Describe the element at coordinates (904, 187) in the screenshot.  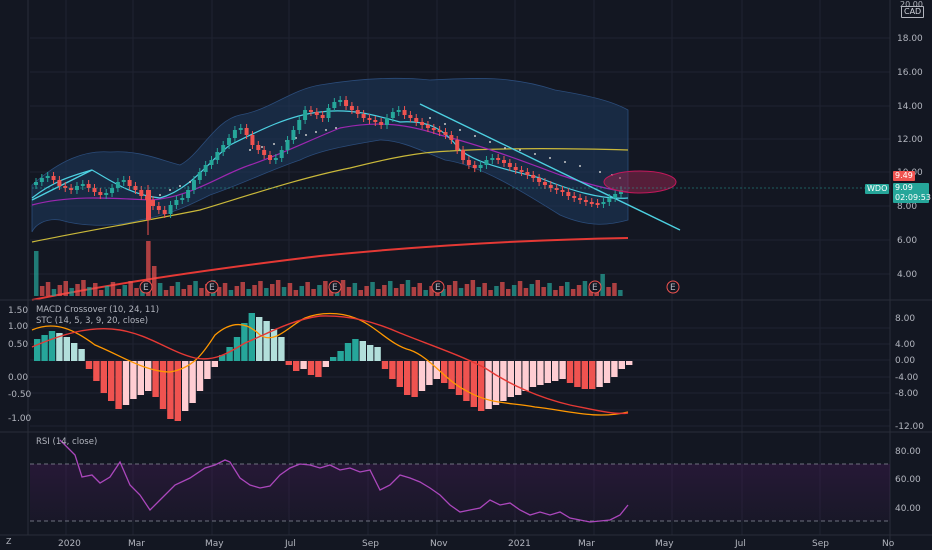
I see `last-price: 9.09` at that location.